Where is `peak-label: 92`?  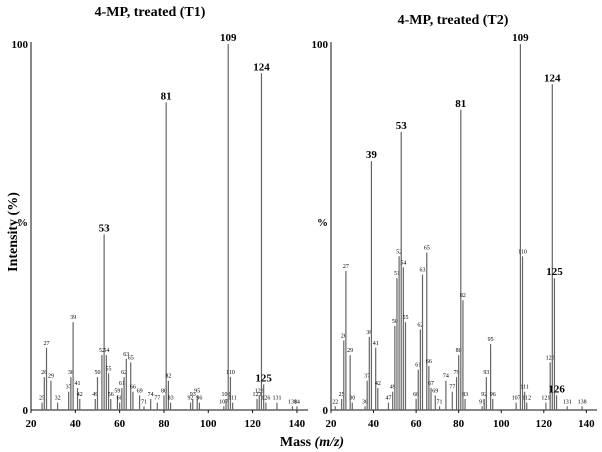
peak-label: 92 is located at coordinates (484, 395).